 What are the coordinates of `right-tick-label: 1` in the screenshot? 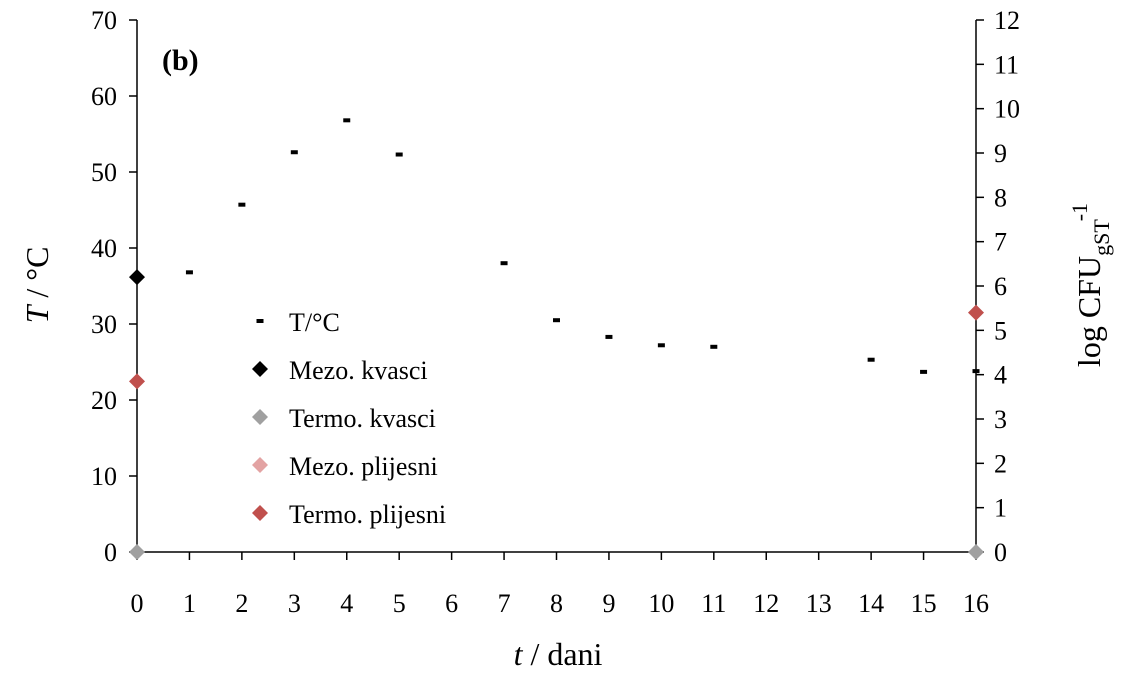 It's located at (1000, 508).